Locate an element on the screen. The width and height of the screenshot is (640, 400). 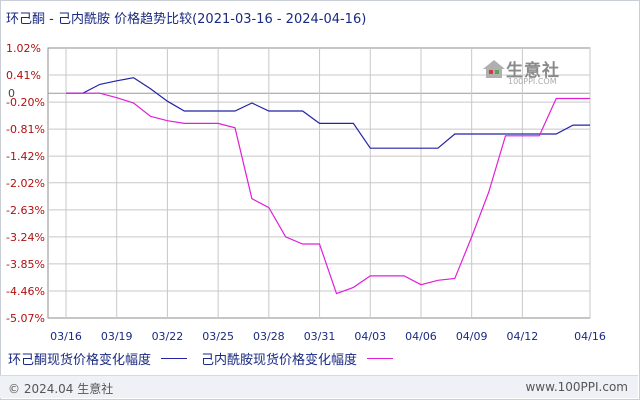
title-text: 环己酮 - 己内酰胺 价格趋势比较 is located at coordinates (99, 19).